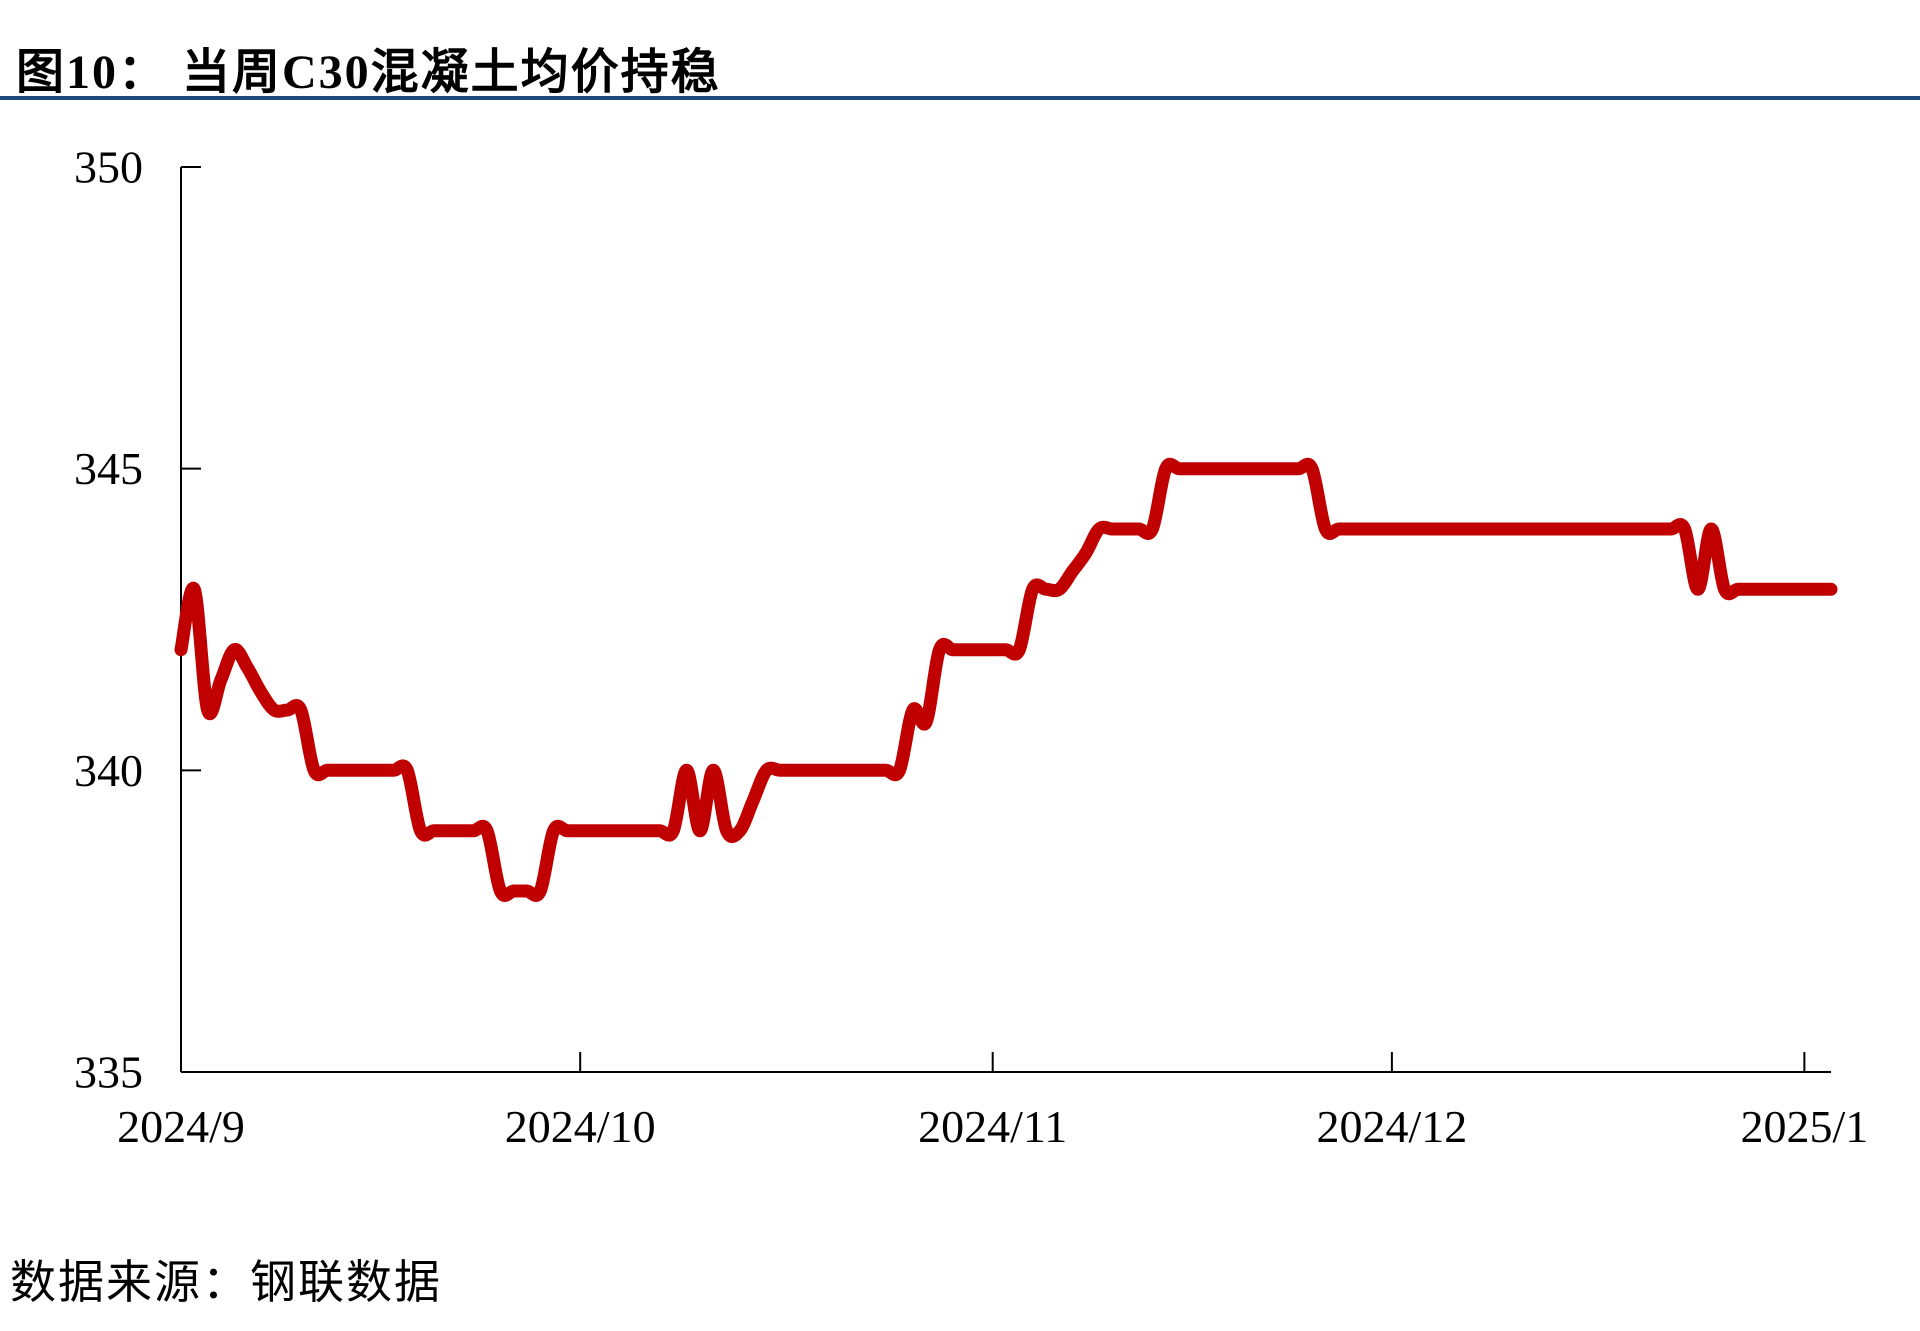 The image size is (1920, 1331). Describe the element at coordinates (368, 73) in the screenshot. I see `figure-title: 图10： 当周C30混凝土均价持稳` at that location.